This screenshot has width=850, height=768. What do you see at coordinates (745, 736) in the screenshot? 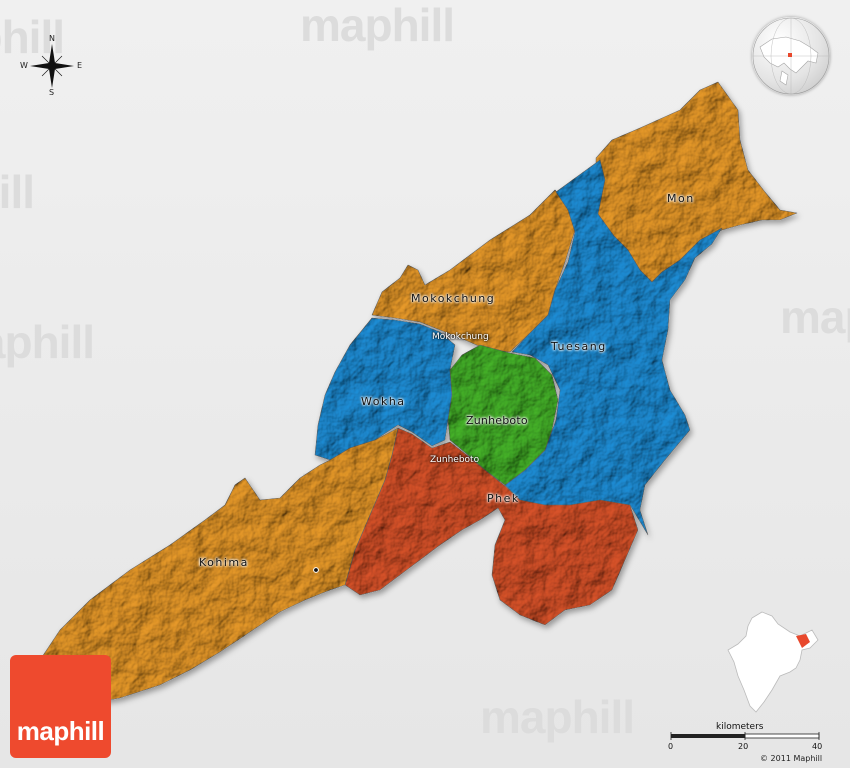
I see `scale-bar` at bounding box center [745, 736].